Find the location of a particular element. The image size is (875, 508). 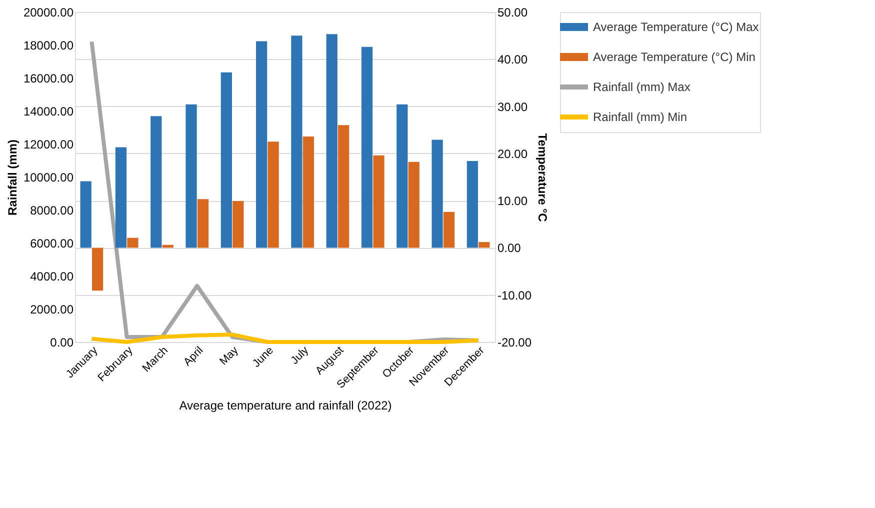

y2-tick-label: 40.00 is located at coordinates (513, 59).